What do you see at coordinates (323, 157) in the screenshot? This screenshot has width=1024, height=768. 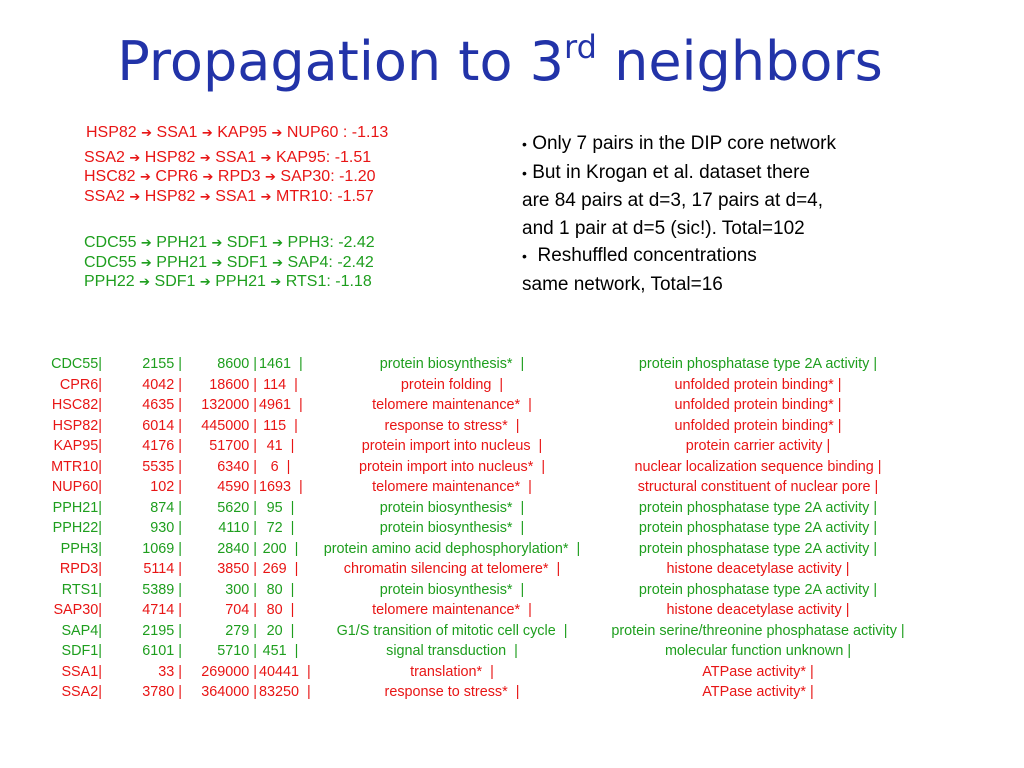 I see `pathway-node: KAP95: -1.51` at bounding box center [323, 157].